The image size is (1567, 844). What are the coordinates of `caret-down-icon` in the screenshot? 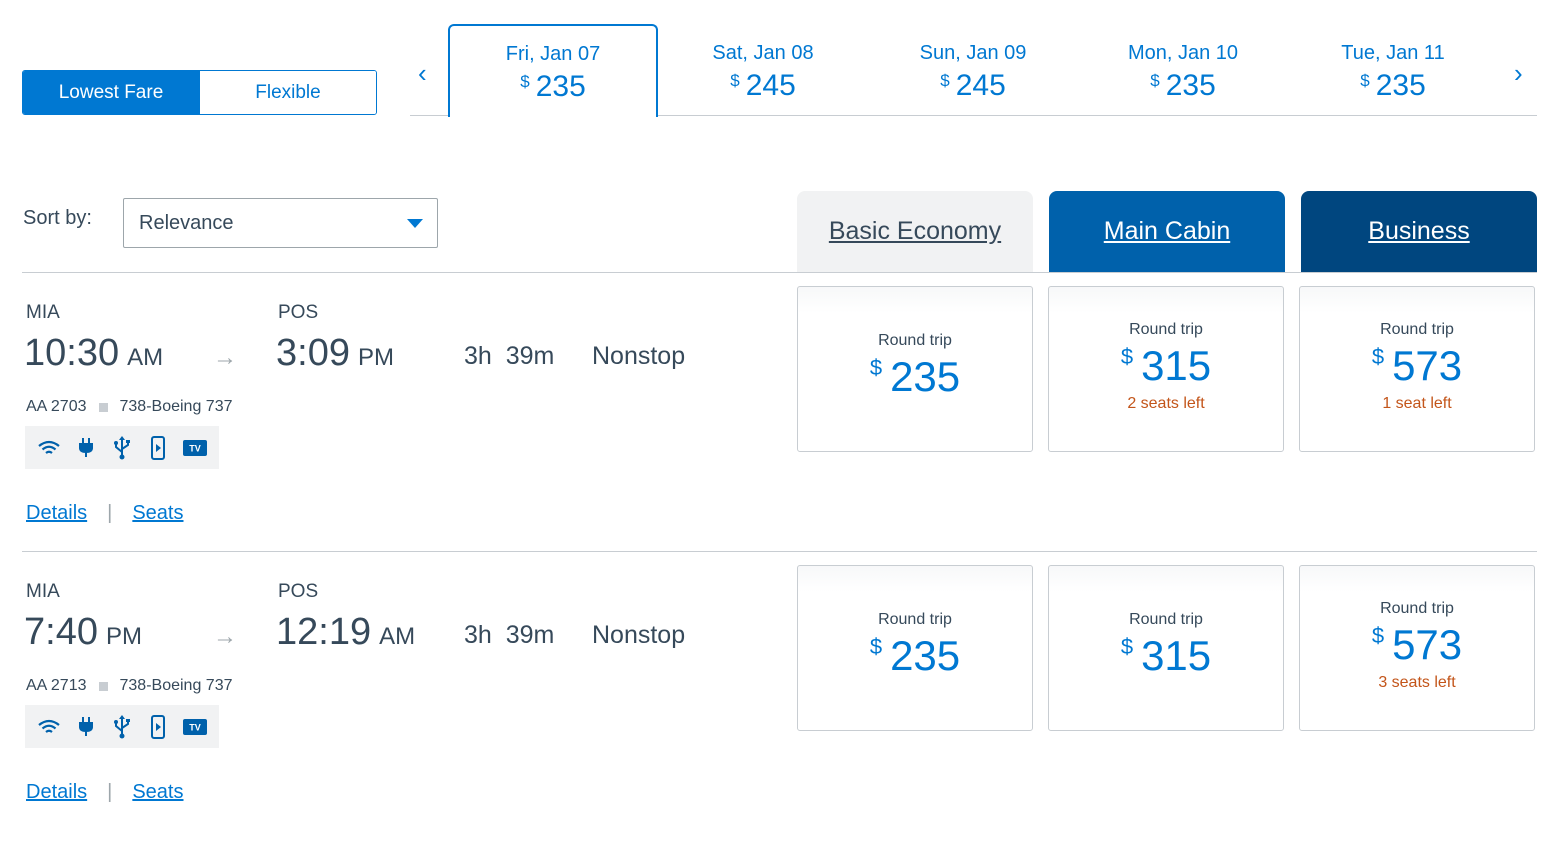 It's located at (415, 223).